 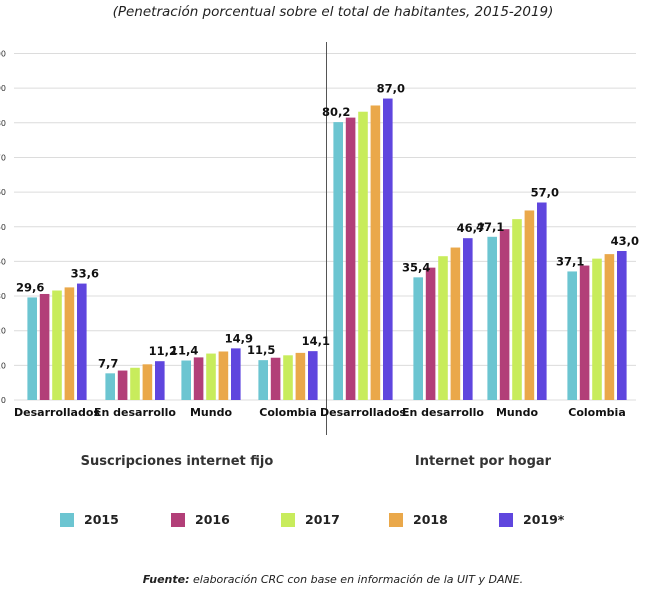 What do you see at coordinates (490, 227) in the screenshot?
I see `data-label: 47,1` at bounding box center [490, 227].